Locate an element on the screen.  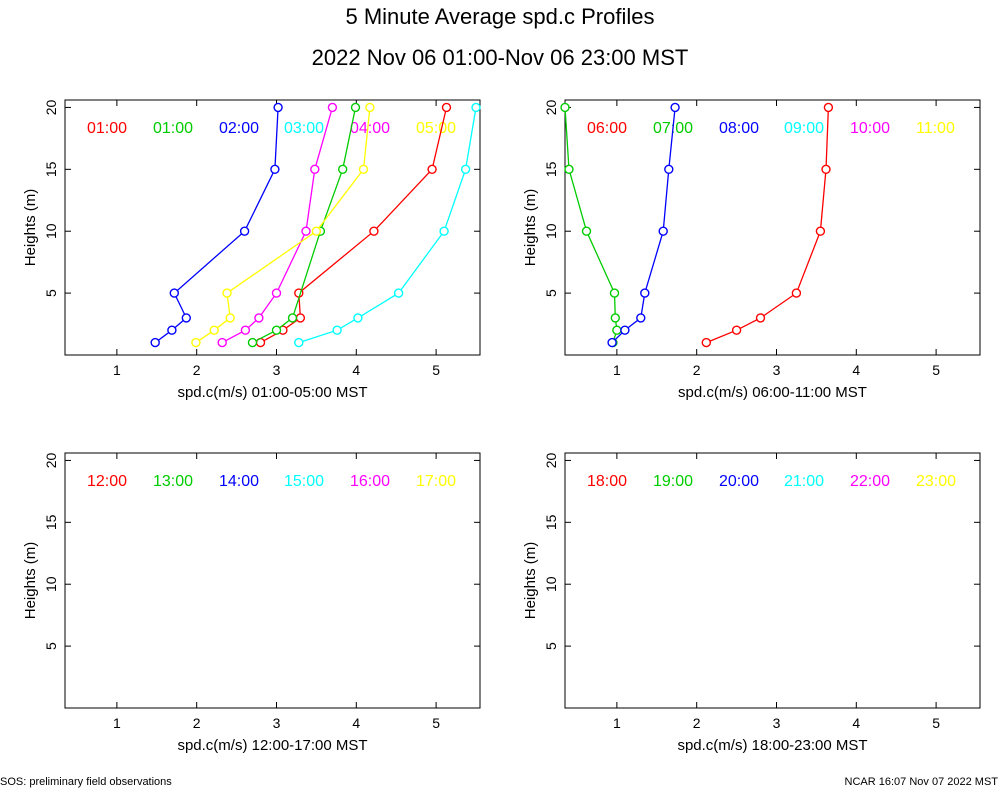
legend-entry: 15:00 is located at coordinates (304, 481).